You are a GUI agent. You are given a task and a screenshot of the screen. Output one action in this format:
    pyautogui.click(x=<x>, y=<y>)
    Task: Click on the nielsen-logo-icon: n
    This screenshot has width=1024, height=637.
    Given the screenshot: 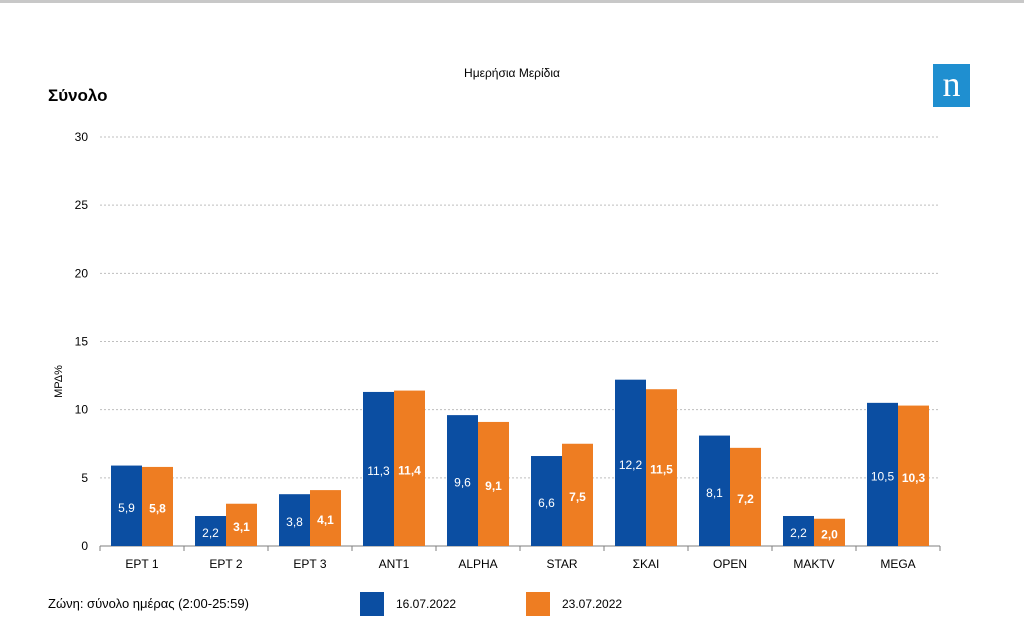 What is the action you would take?
    pyautogui.click(x=951, y=85)
    